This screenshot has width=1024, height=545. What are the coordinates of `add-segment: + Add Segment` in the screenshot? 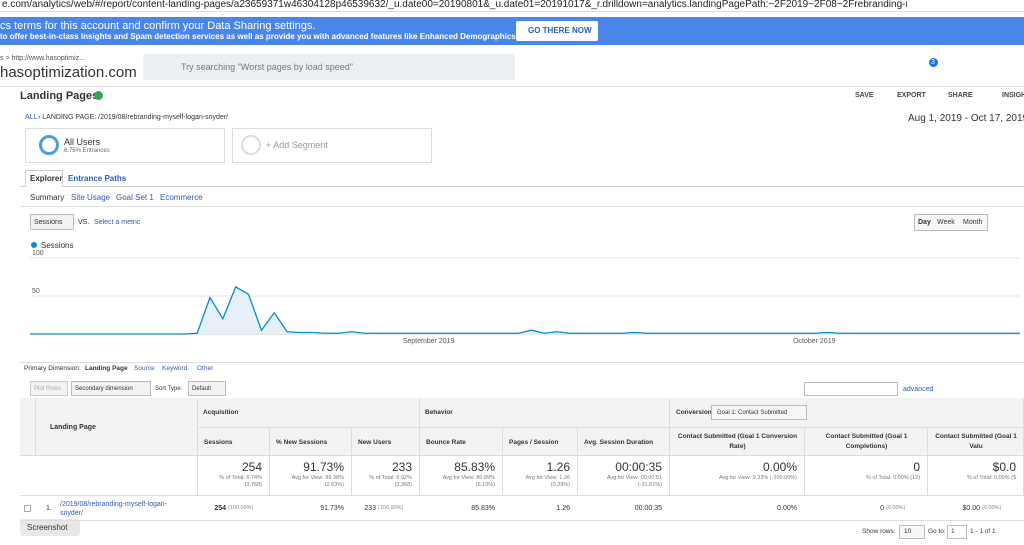 It's located at (297, 145).